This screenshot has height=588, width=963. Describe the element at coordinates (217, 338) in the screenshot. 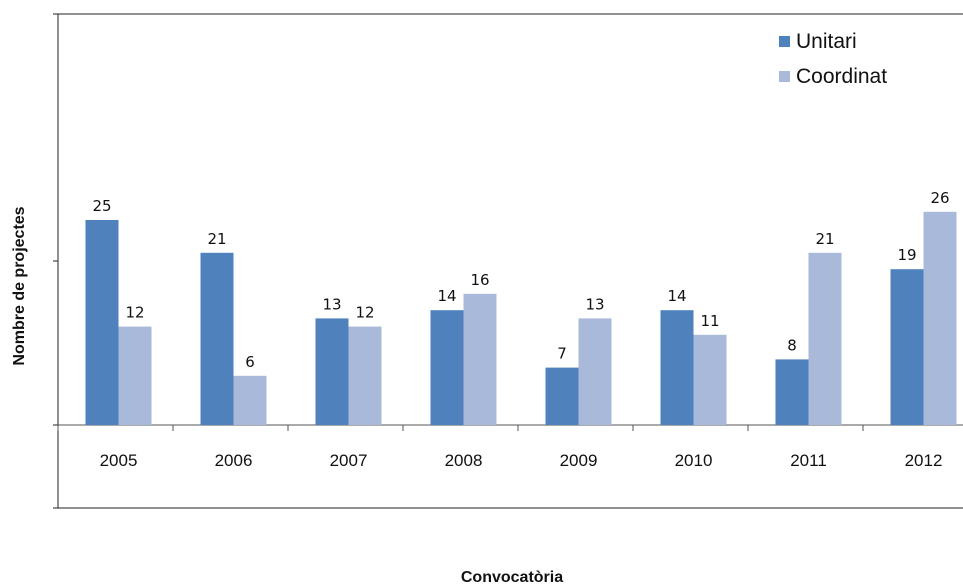

I see `bar-unitari-2006` at that location.